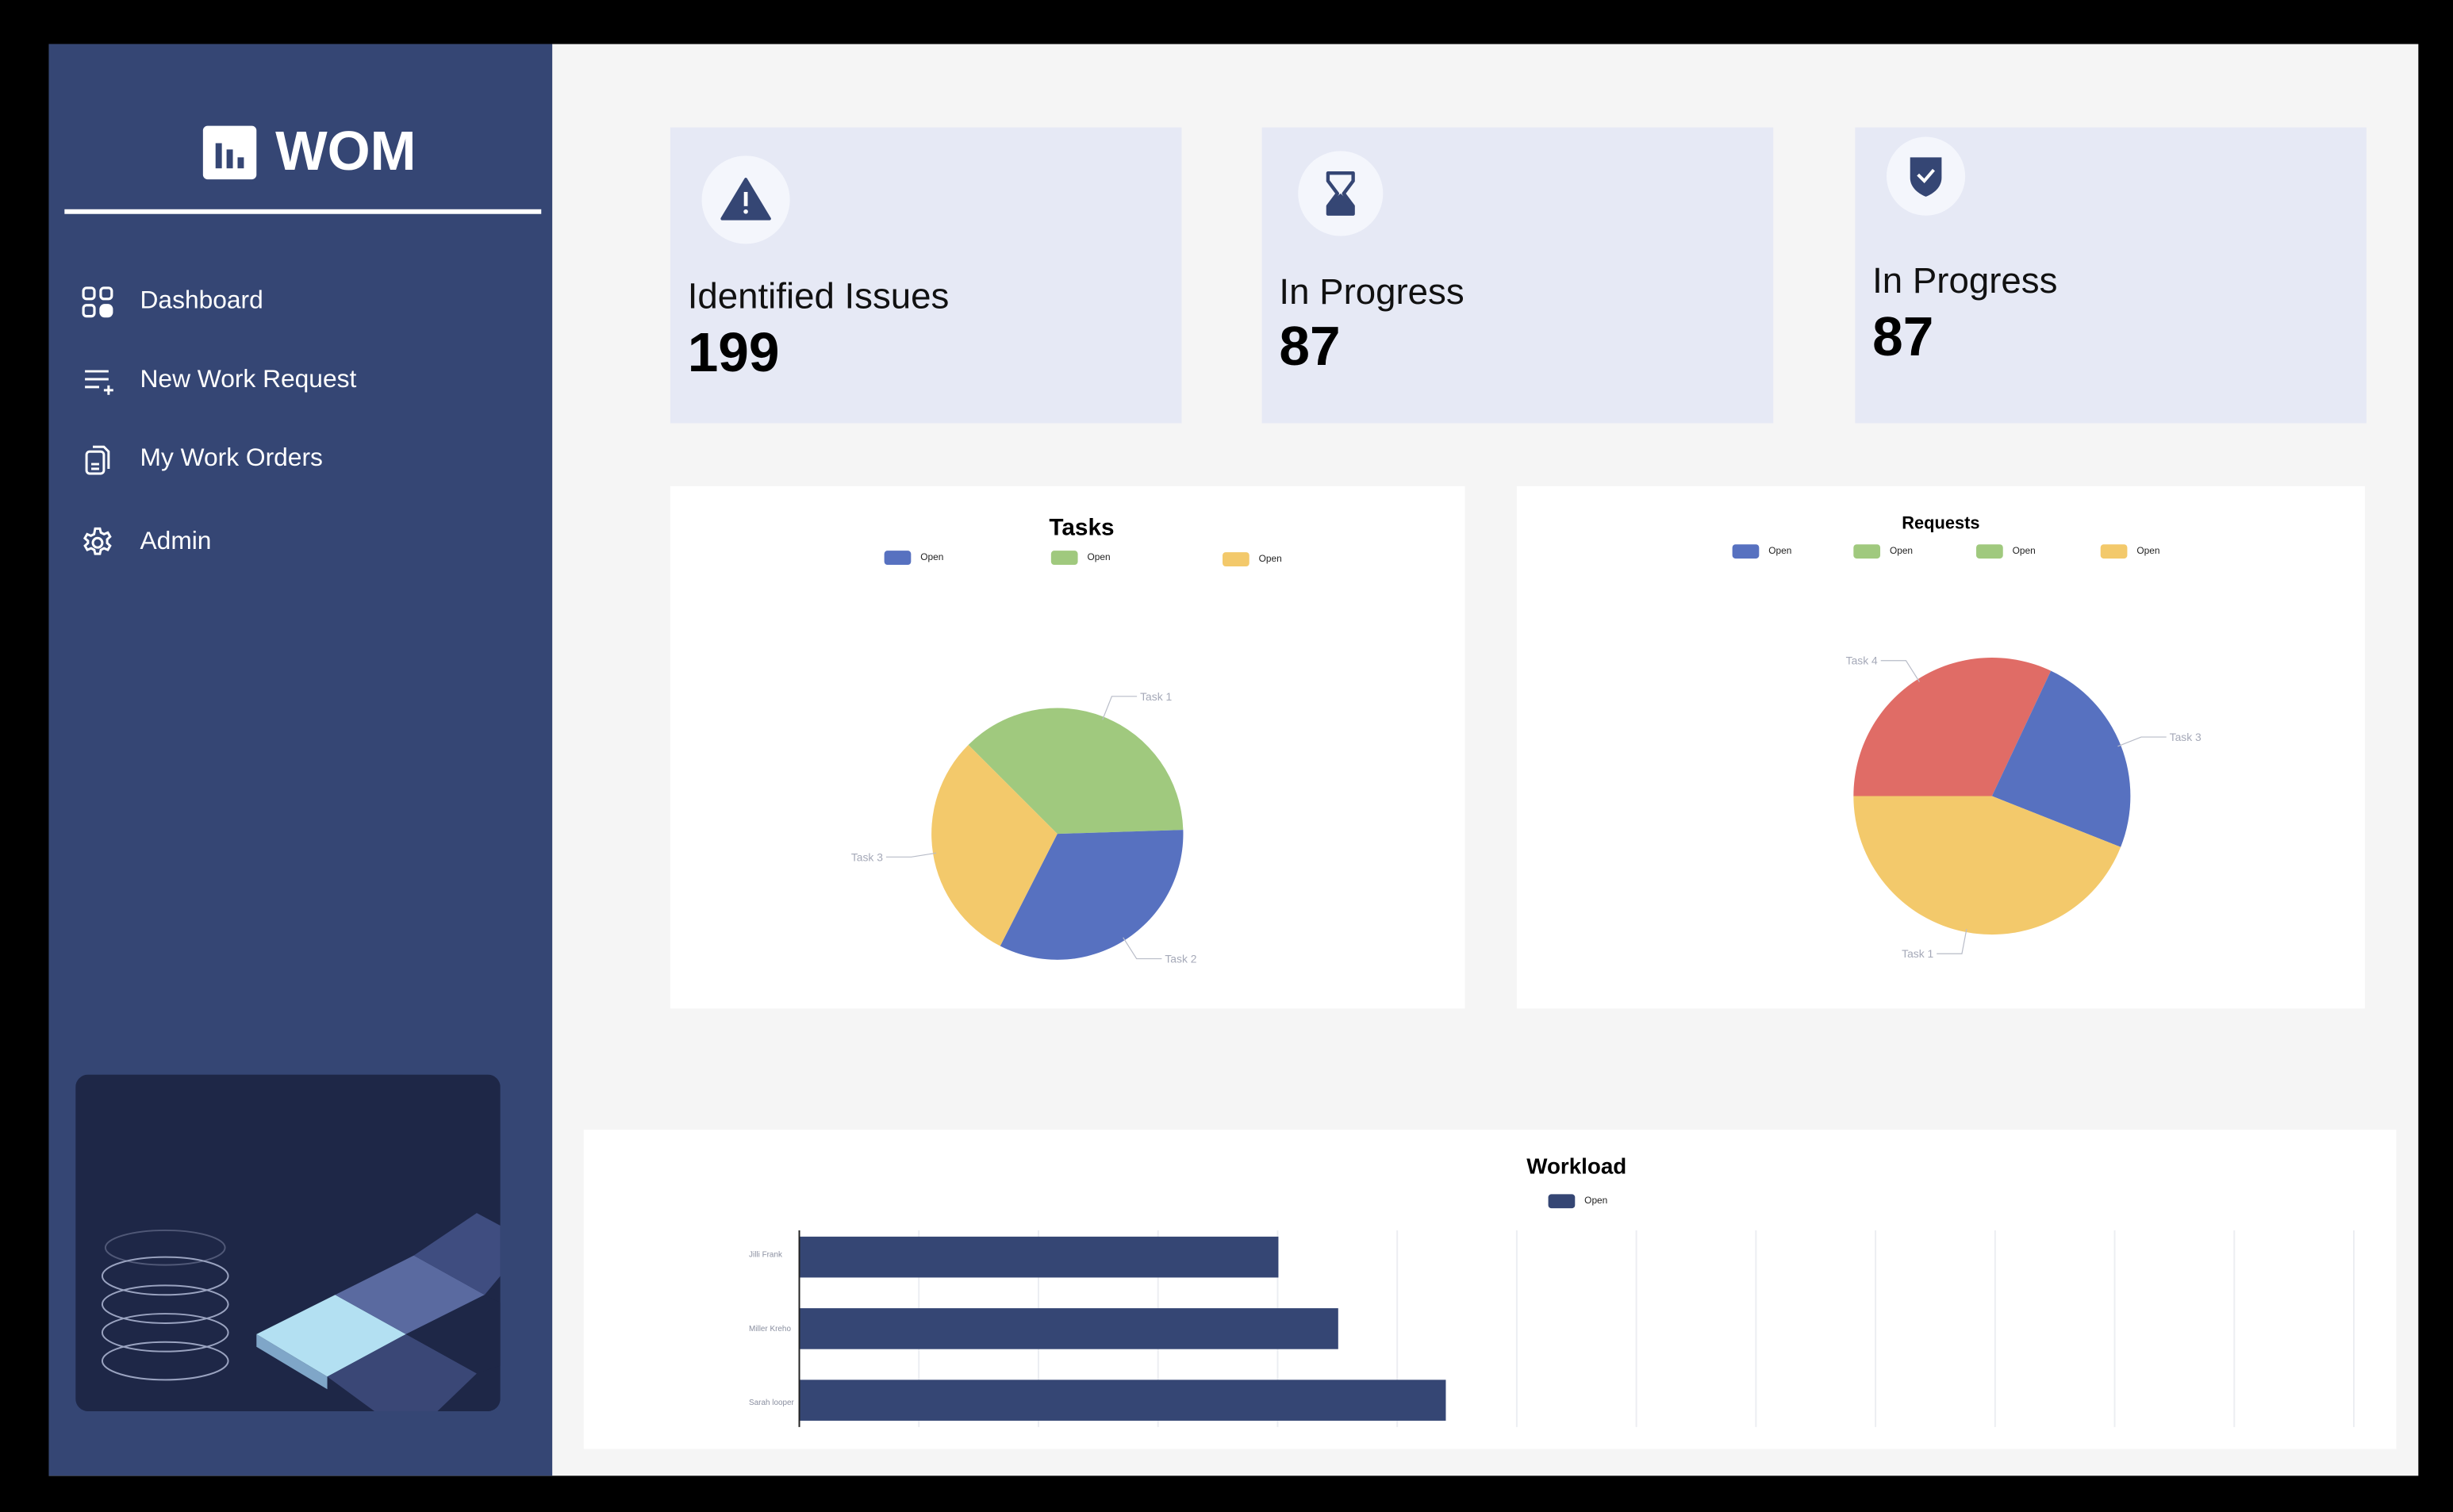 This screenshot has width=2453, height=1512. I want to click on chart-title: Requests, so click(1941, 524).